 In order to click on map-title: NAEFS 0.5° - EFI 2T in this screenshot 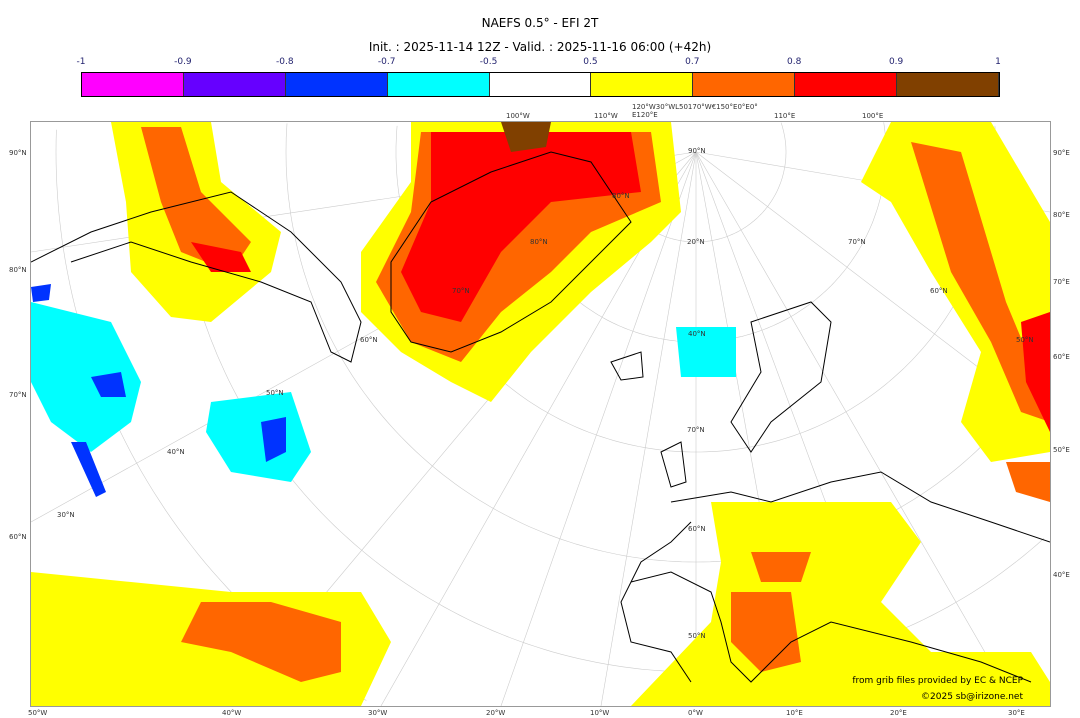, I will do `click(540, 23)`.